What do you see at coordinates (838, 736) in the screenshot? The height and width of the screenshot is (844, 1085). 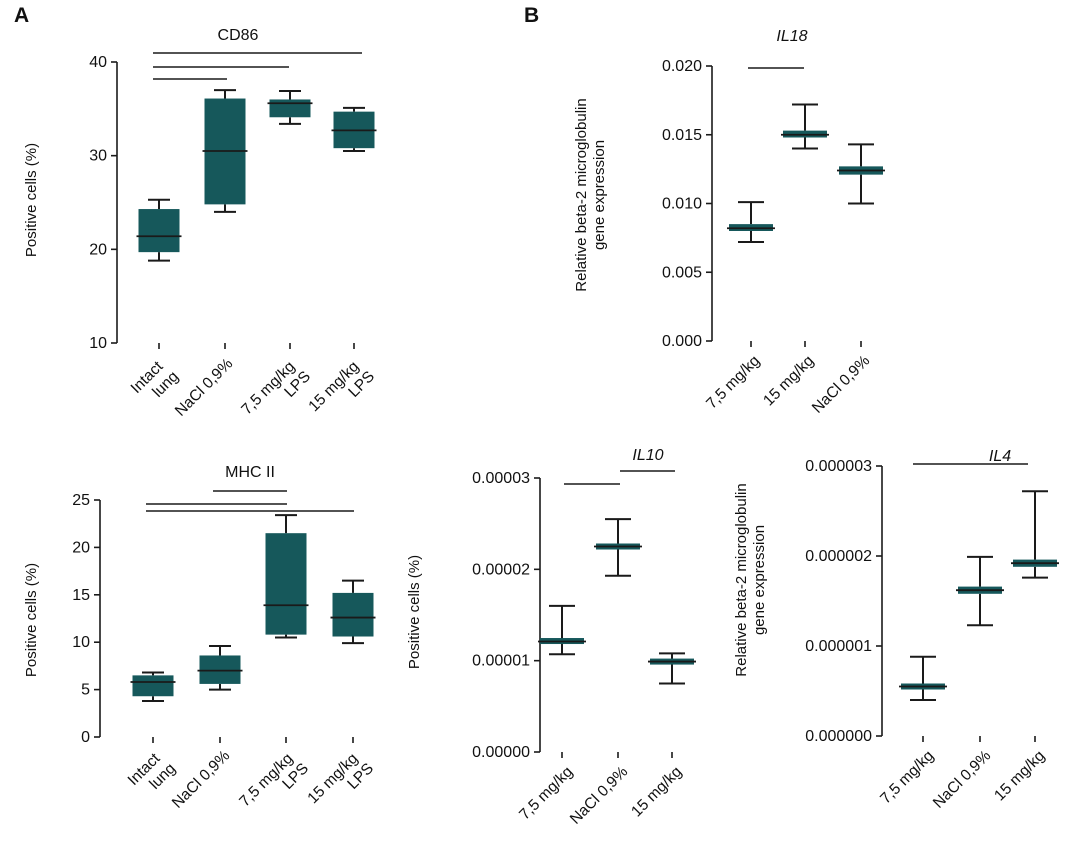 I see `y-tick-label: 0.000000` at bounding box center [838, 736].